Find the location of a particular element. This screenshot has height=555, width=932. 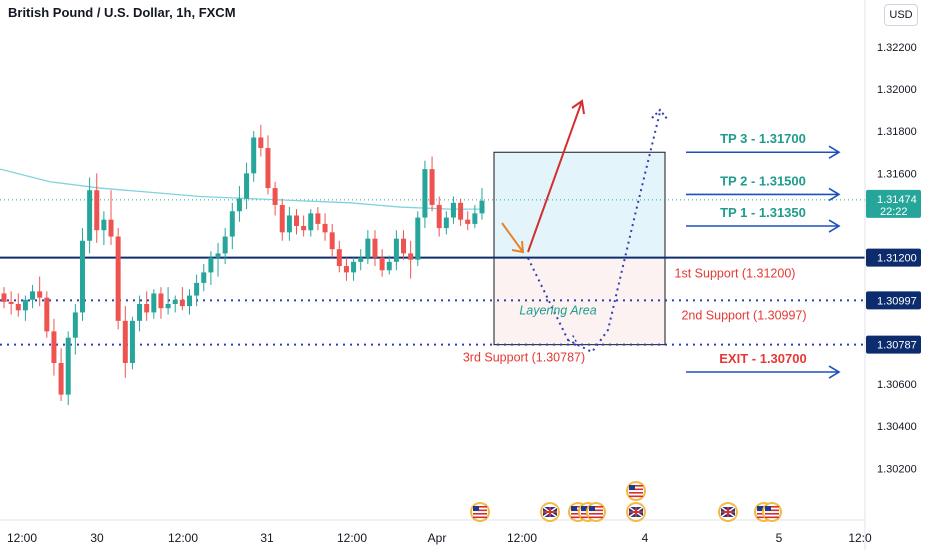

last-price-tag is located at coordinates (893, 203).